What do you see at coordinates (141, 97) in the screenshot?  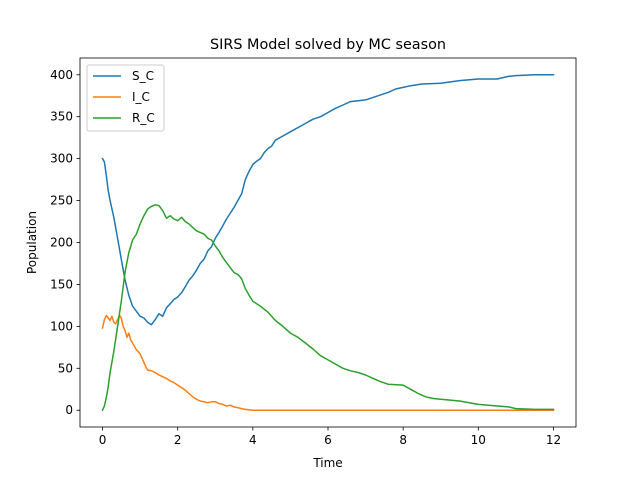 I see `legend-label: I_C` at bounding box center [141, 97].